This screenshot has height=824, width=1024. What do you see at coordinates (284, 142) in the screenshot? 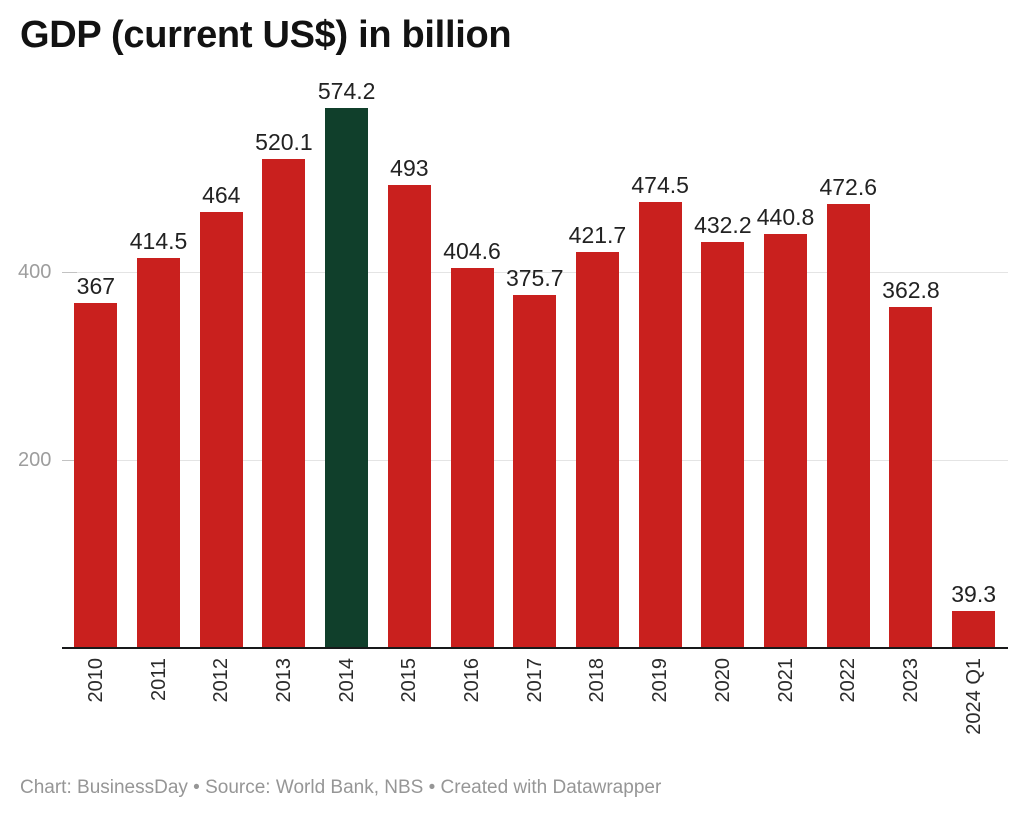
I see `bar-value-label-2013: 520.1` at bounding box center [284, 142].